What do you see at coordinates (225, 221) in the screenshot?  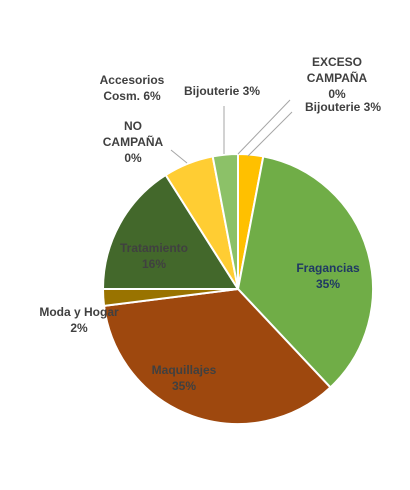 I see `pie-slice-bij2` at bounding box center [225, 221].